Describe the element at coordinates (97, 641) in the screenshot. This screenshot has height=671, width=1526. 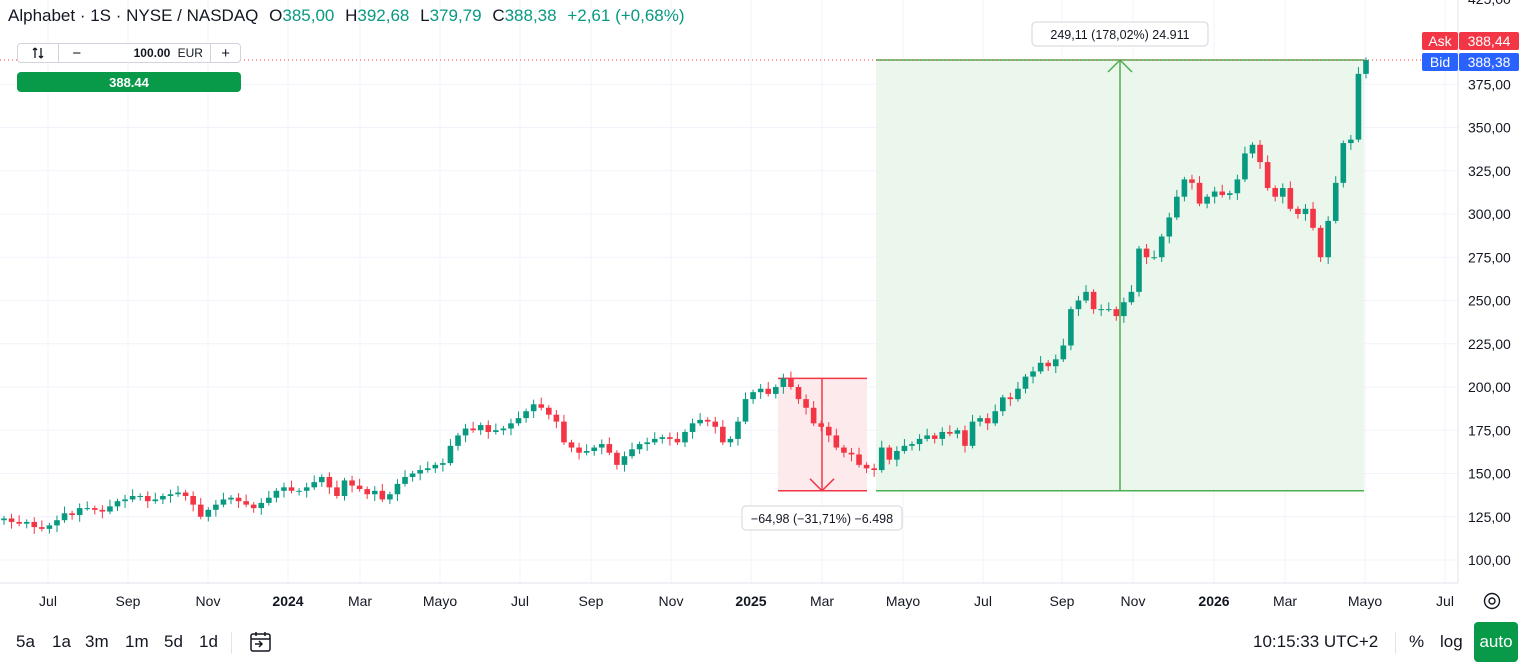
I see `timeframe-3m: 3m` at that location.